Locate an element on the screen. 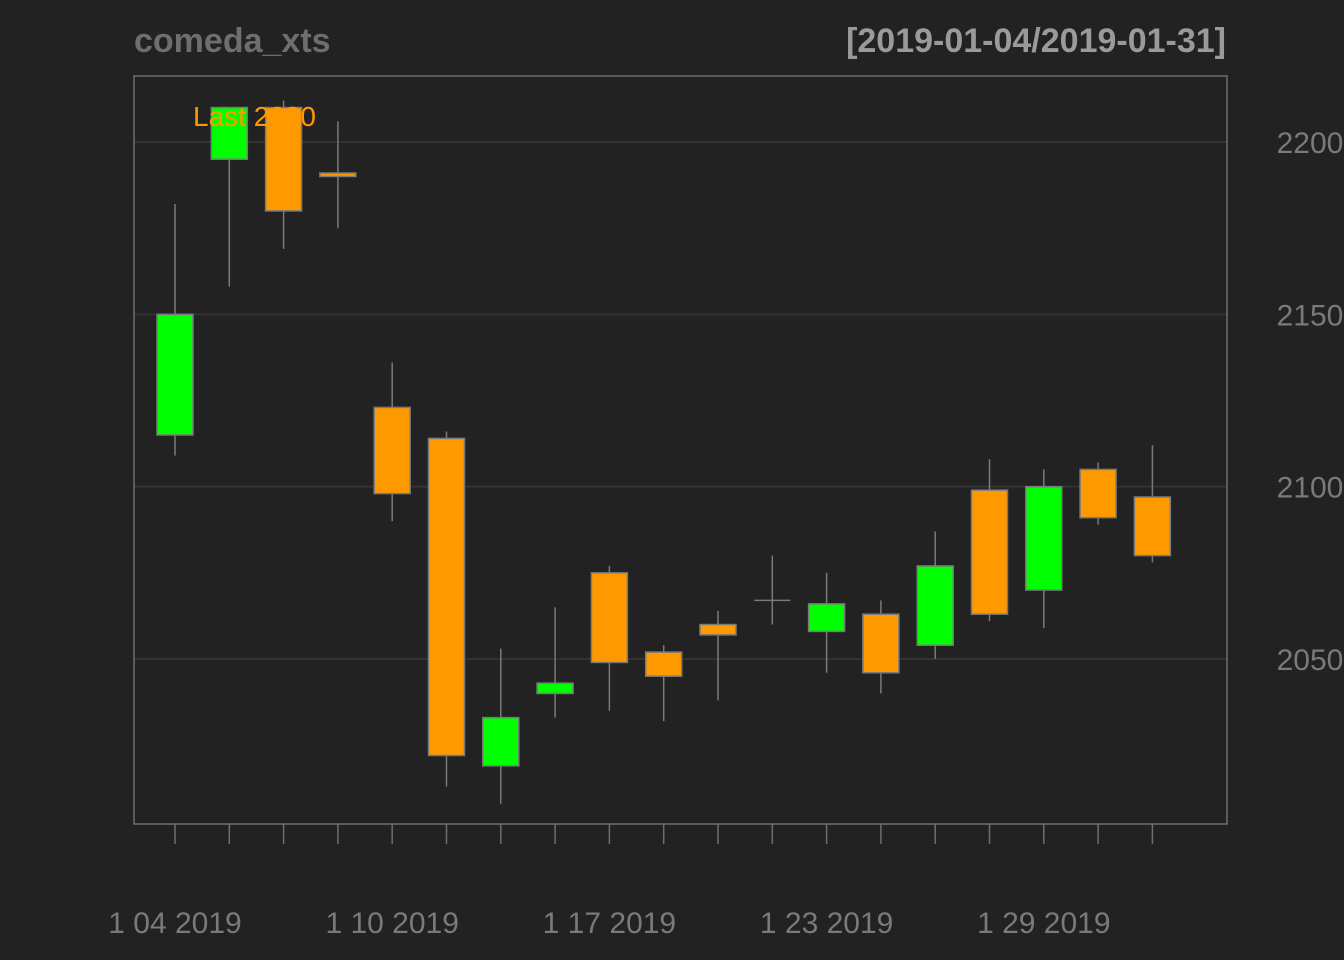 This screenshot has height=960, width=1344. y-tick-label: 2200 is located at coordinates (1310, 143).